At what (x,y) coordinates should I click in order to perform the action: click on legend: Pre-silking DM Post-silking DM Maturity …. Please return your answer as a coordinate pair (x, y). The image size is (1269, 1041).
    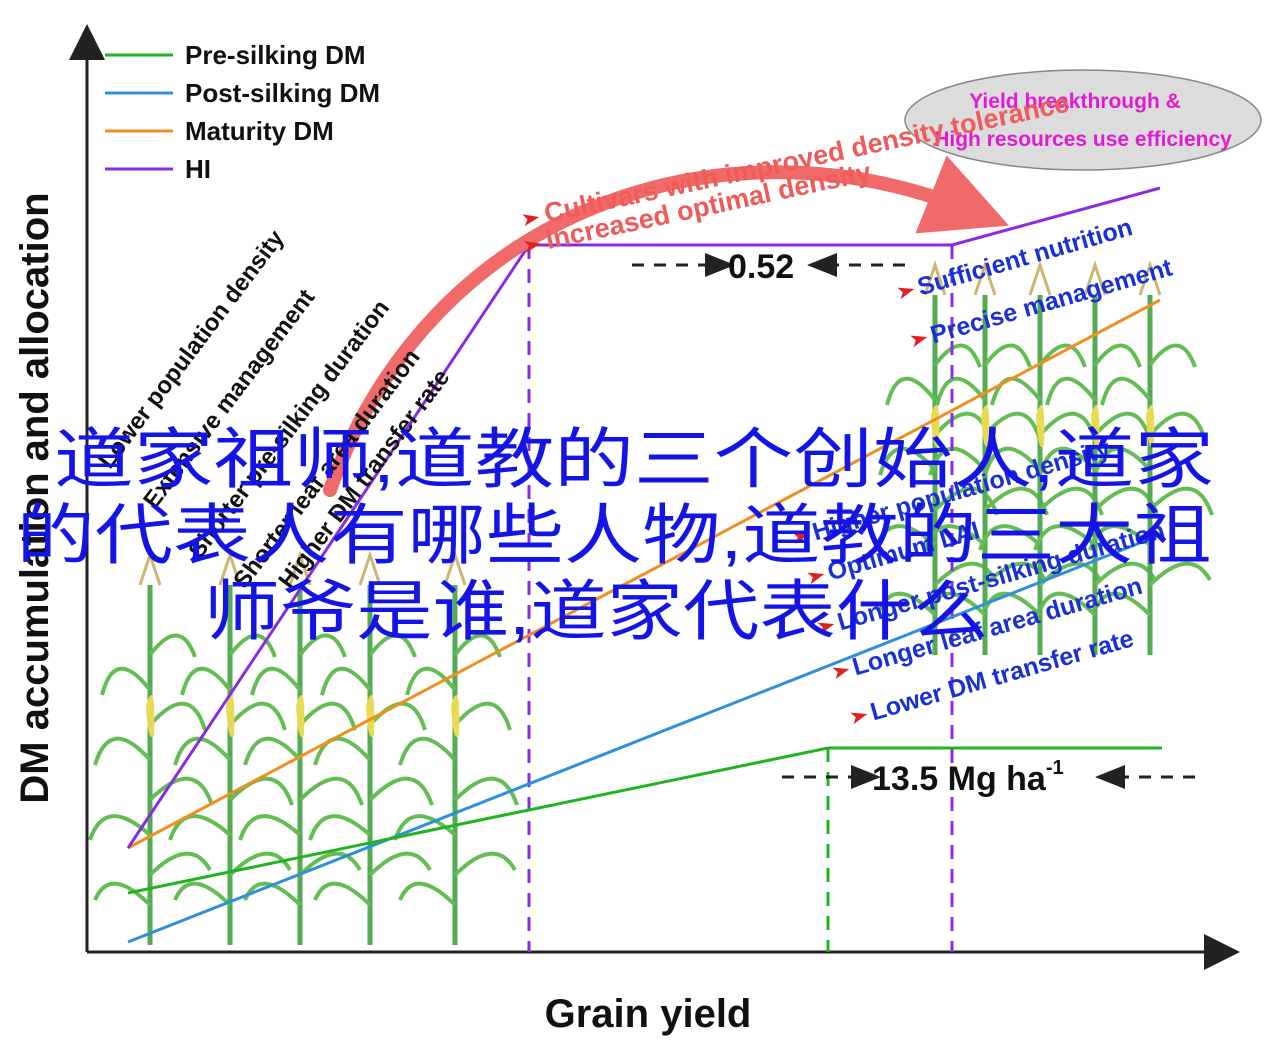
    Looking at the image, I should click on (242, 112).